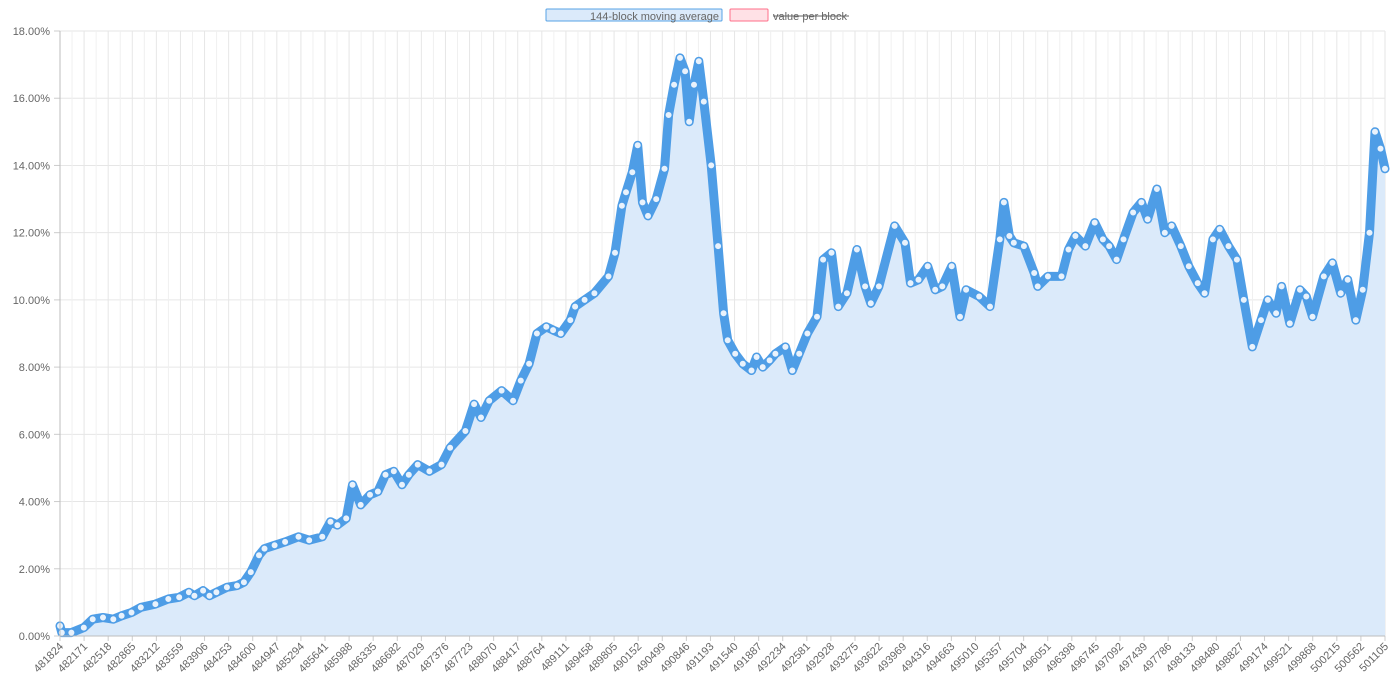 This screenshot has width=1400, height=687. I want to click on legend-label-moving-average: 144-block moving average, so click(654, 17).